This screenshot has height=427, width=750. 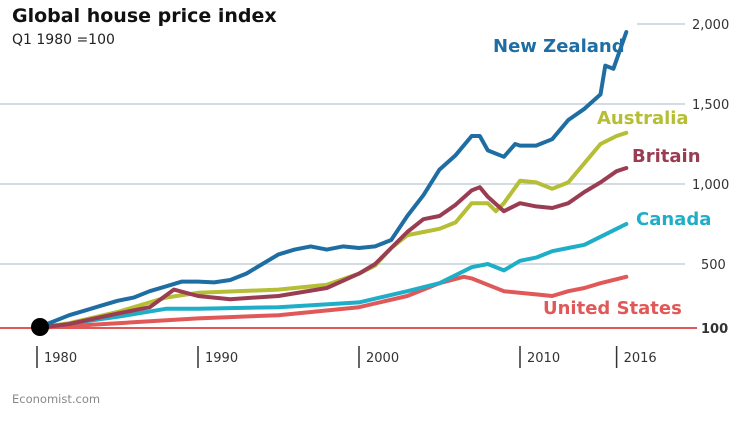 What do you see at coordinates (643, 118) in the screenshot?
I see `series-label: Australia` at bounding box center [643, 118].